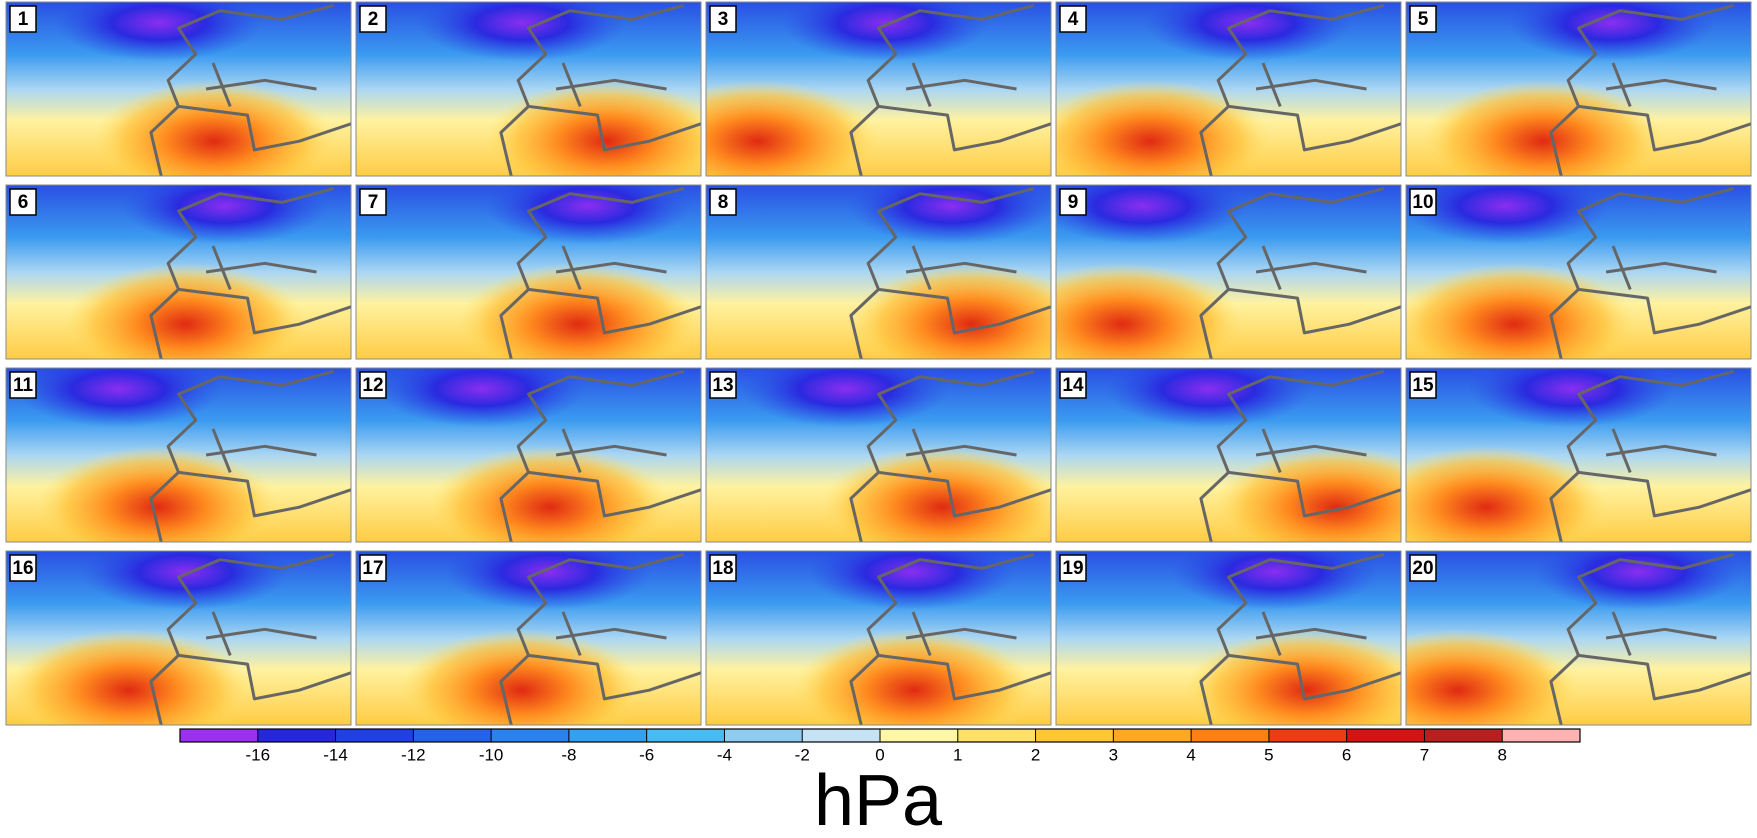 The image size is (1757, 838). I want to click on panel-label: 16, so click(22, 568).